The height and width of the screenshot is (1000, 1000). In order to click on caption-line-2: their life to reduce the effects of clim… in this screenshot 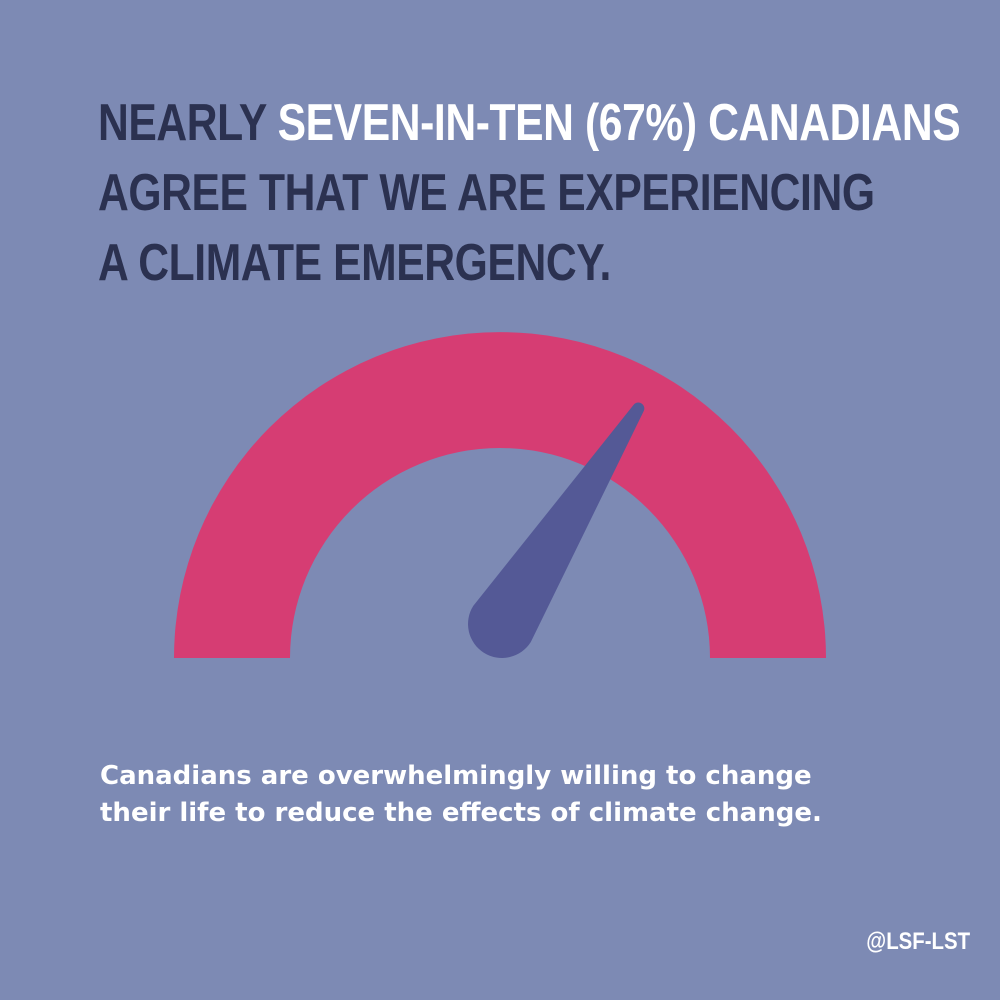, I will do `click(461, 813)`.